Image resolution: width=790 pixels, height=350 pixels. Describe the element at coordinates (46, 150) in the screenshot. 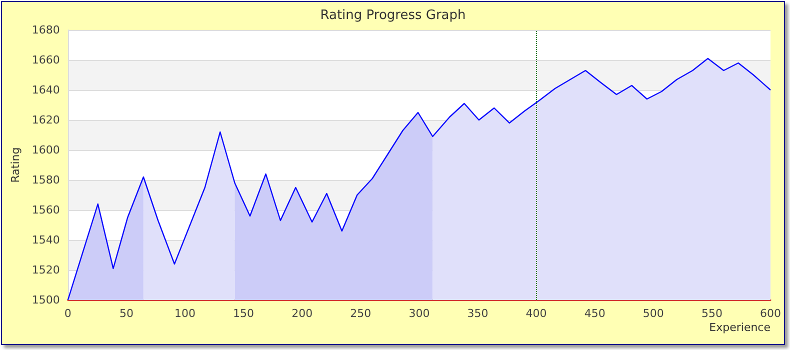

I see `y-tick-label: 1600` at that location.